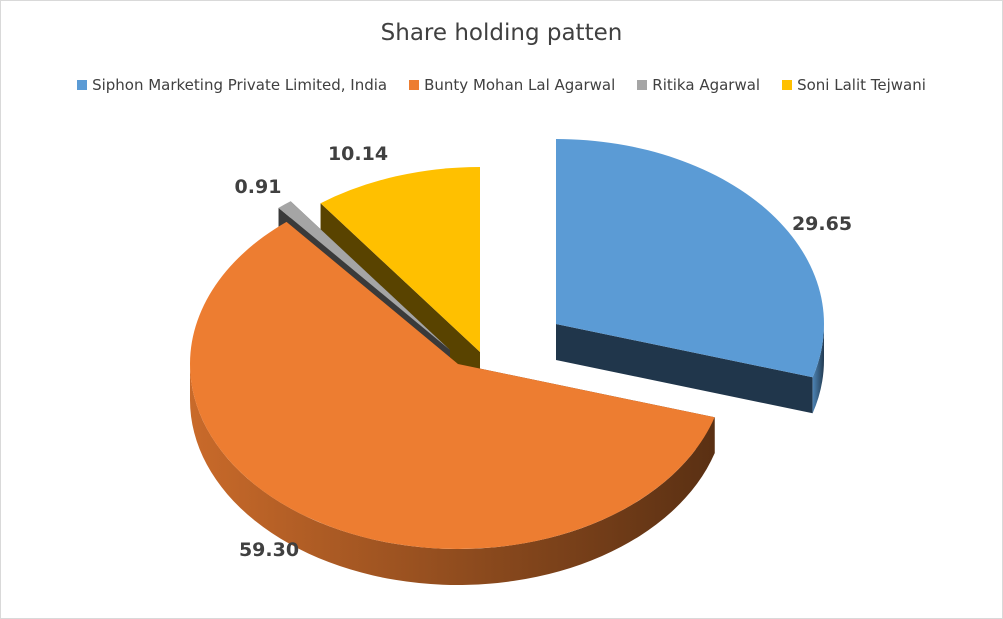 This screenshot has width=1003, height=619. Describe the element at coordinates (787, 85) in the screenshot. I see `legend-swatch-soni` at that location.